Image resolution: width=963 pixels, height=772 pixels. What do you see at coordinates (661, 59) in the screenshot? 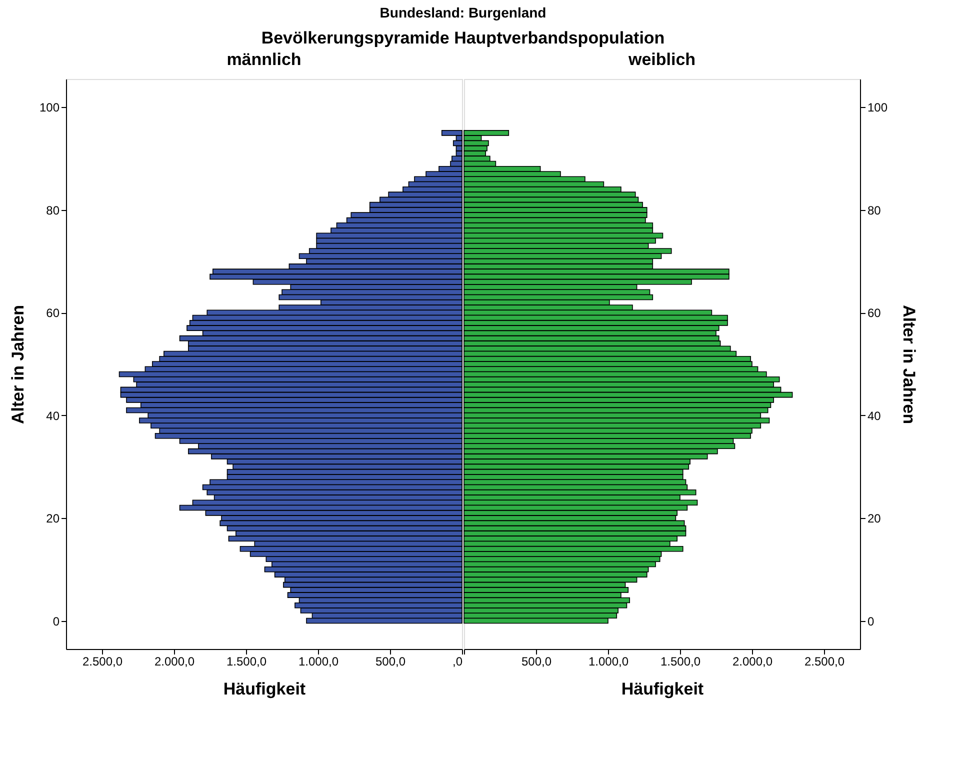
I see `text: weiblich` at bounding box center [661, 59].